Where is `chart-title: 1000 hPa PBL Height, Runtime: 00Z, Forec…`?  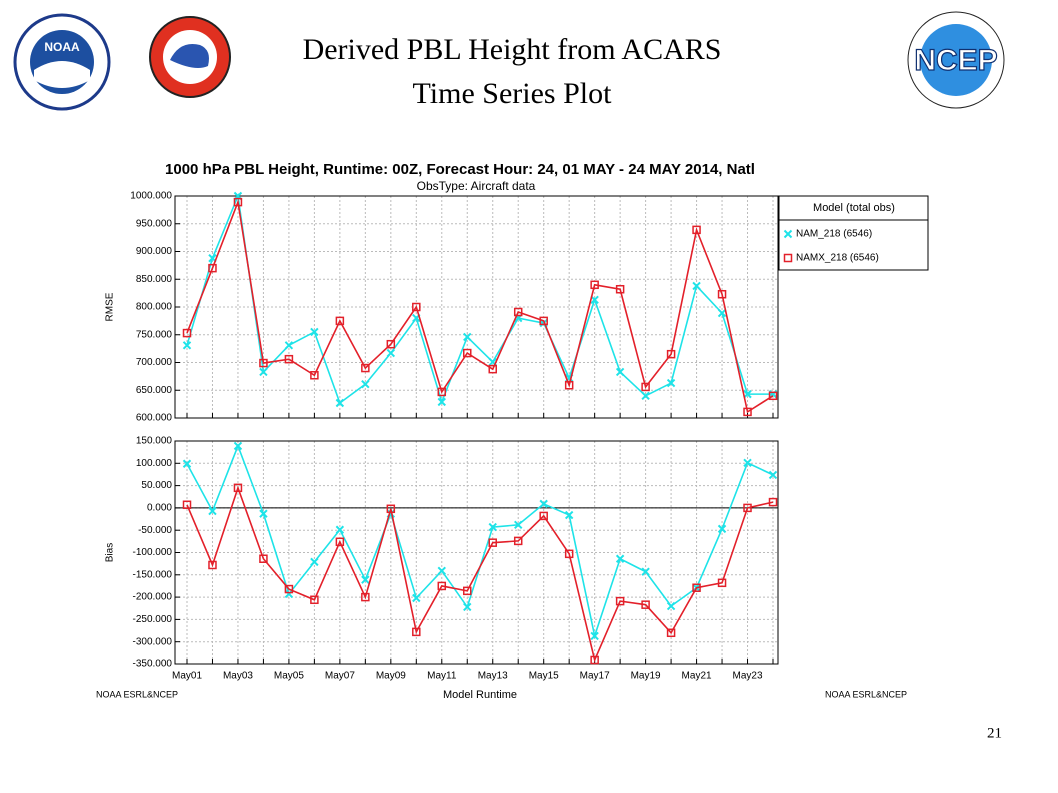
chart-title: 1000 hPa PBL Height, Runtime: 00Z, Forec… is located at coordinates (460, 169).